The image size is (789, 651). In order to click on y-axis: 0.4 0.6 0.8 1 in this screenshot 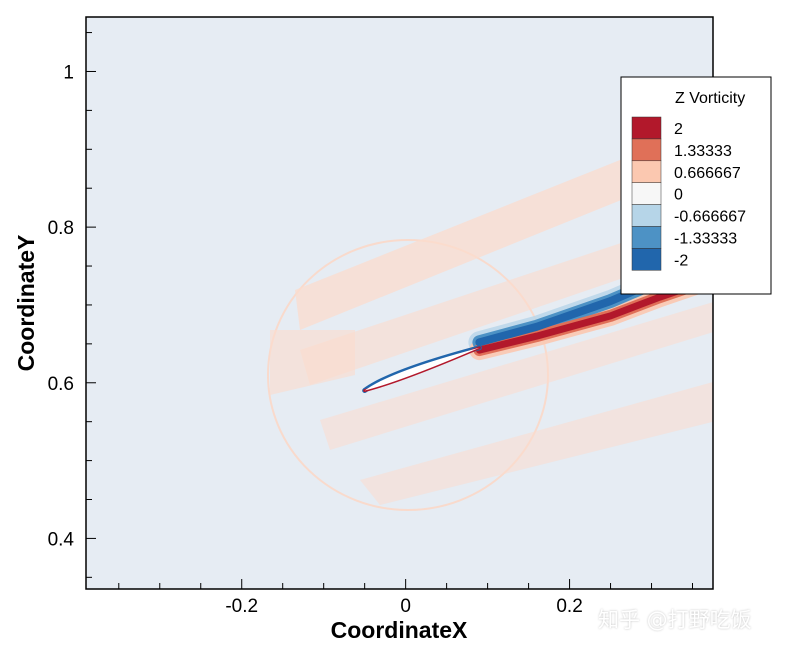, I will do `click(72, 305)`.